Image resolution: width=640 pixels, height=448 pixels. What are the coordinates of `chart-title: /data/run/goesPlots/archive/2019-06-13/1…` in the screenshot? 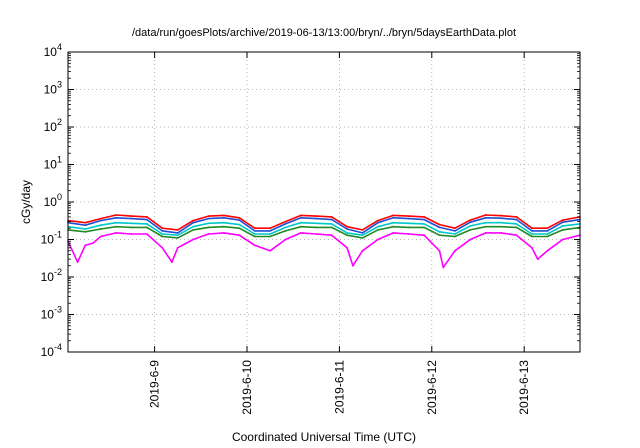 It's located at (324, 33).